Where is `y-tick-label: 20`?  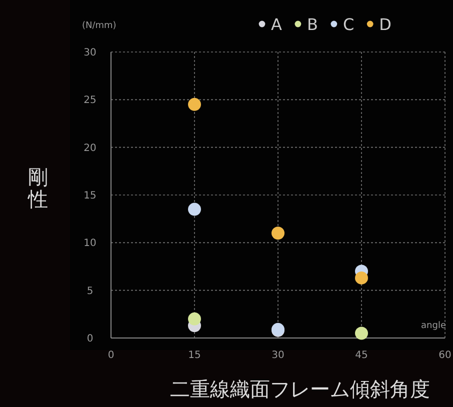
y-tick-label: 20 is located at coordinates (90, 148).